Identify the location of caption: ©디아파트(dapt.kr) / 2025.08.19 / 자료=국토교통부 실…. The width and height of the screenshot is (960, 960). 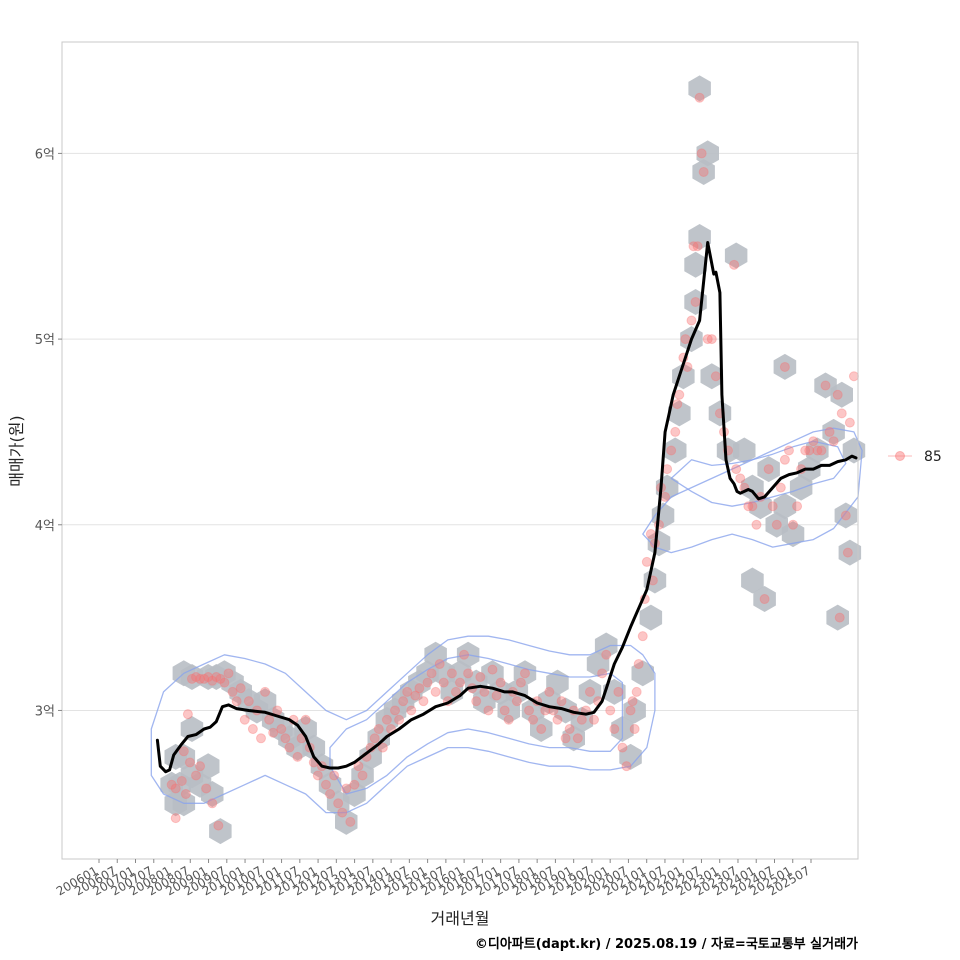
(666, 944).